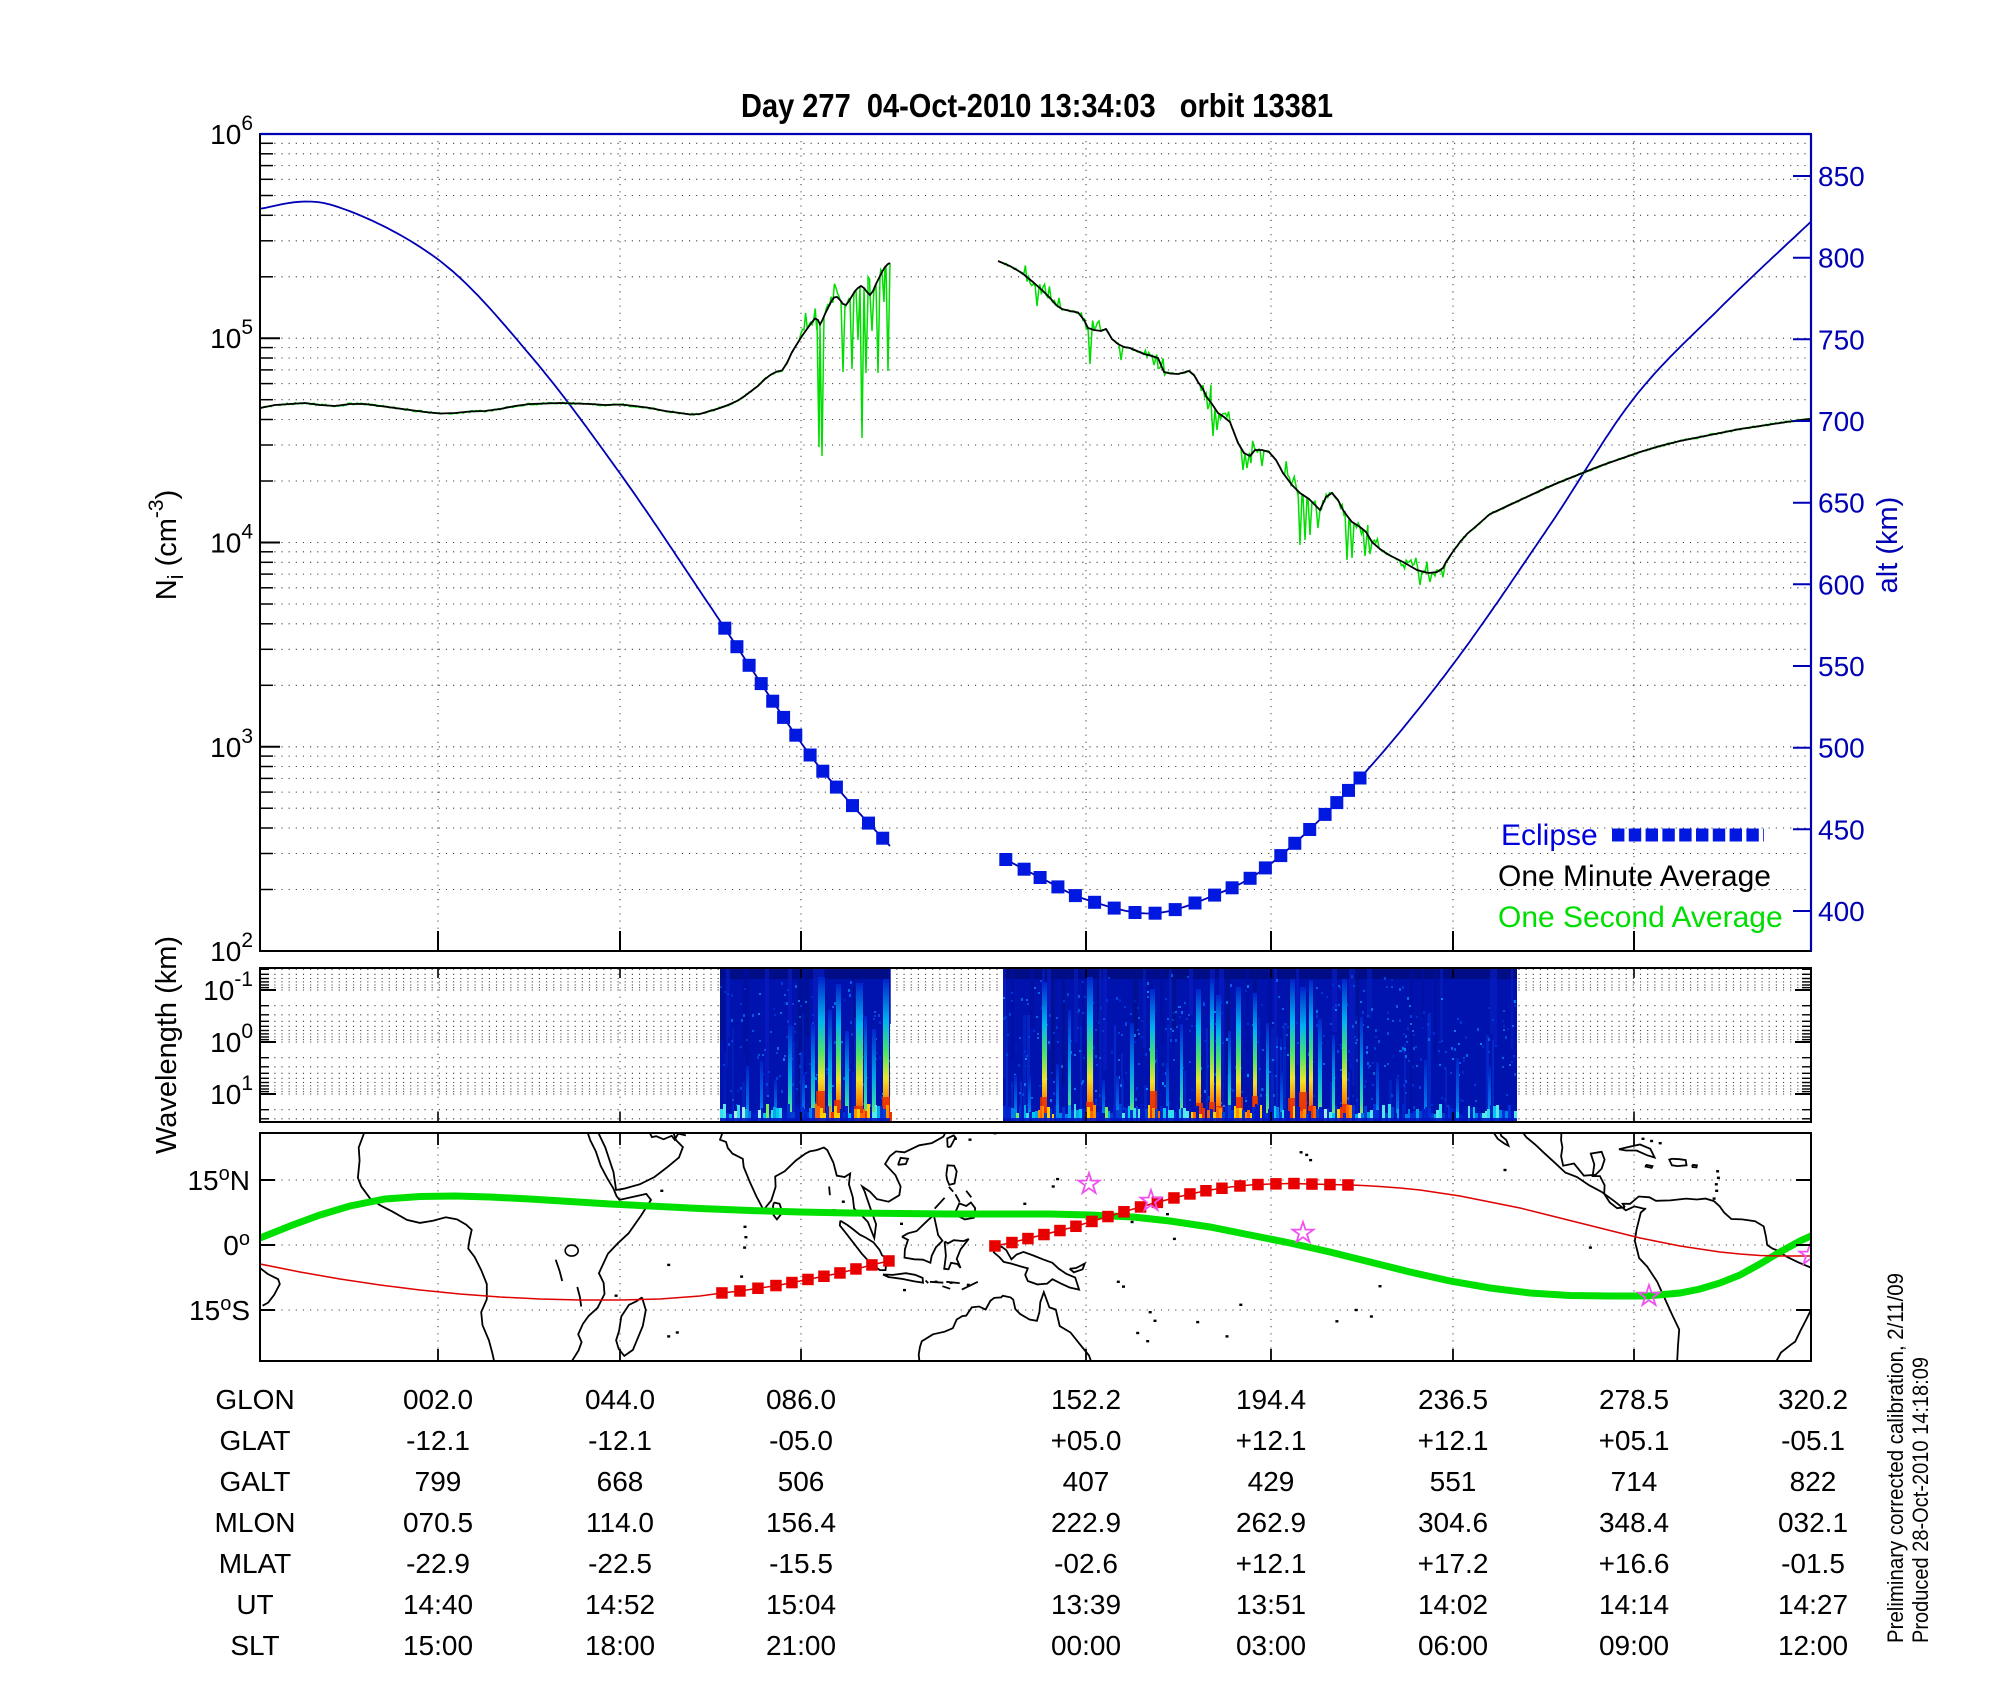 Image resolution: width=2000 pixels, height=1700 pixels. Describe the element at coordinates (1271, 1522) in the screenshot. I see `svg-text: 262.9` at that location.